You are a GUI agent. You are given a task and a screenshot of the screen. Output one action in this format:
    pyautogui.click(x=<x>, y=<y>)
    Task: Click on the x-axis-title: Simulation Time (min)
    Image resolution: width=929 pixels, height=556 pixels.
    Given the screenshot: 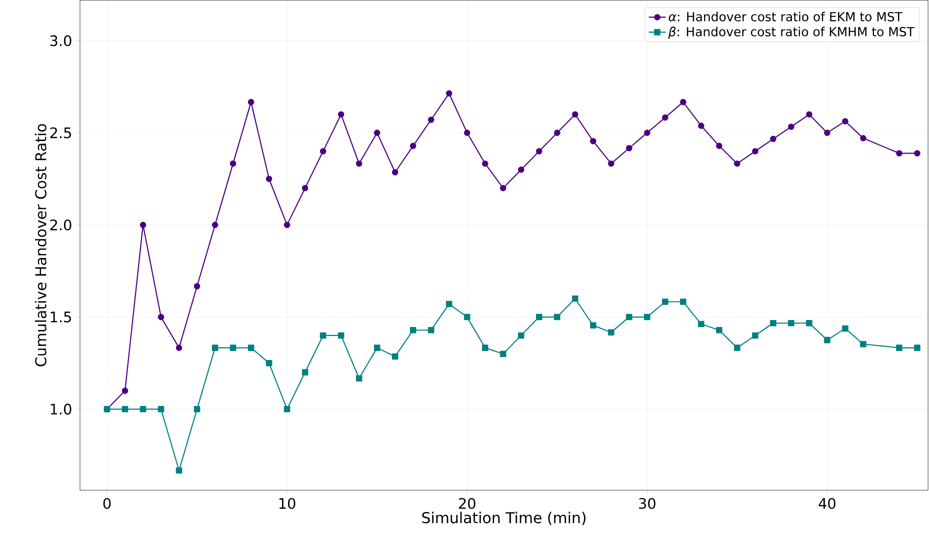 What is the action you would take?
    pyautogui.click(x=504, y=518)
    